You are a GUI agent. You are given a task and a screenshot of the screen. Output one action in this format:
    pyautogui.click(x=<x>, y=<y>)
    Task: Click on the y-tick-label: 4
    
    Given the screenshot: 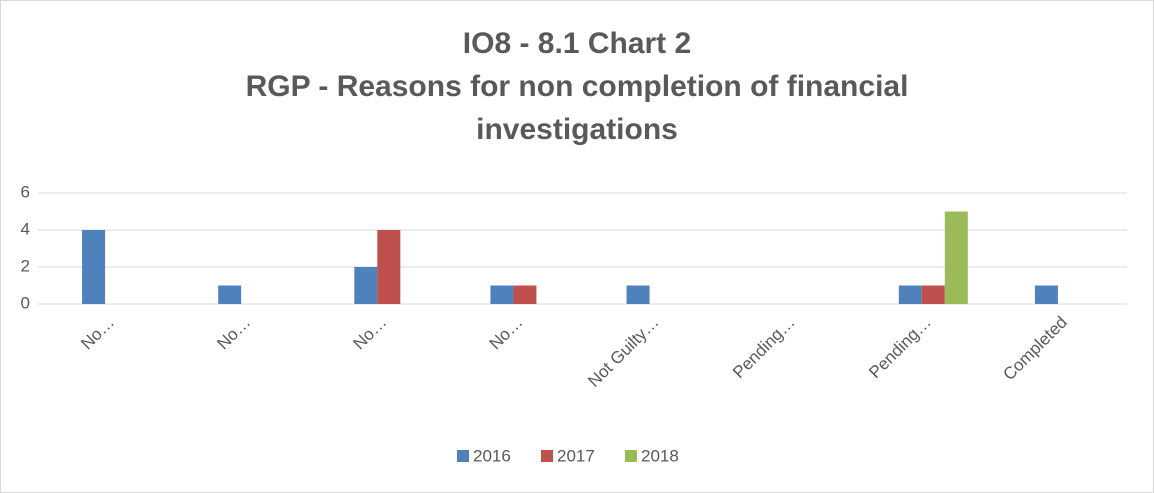 What is the action you would take?
    pyautogui.click(x=25, y=228)
    